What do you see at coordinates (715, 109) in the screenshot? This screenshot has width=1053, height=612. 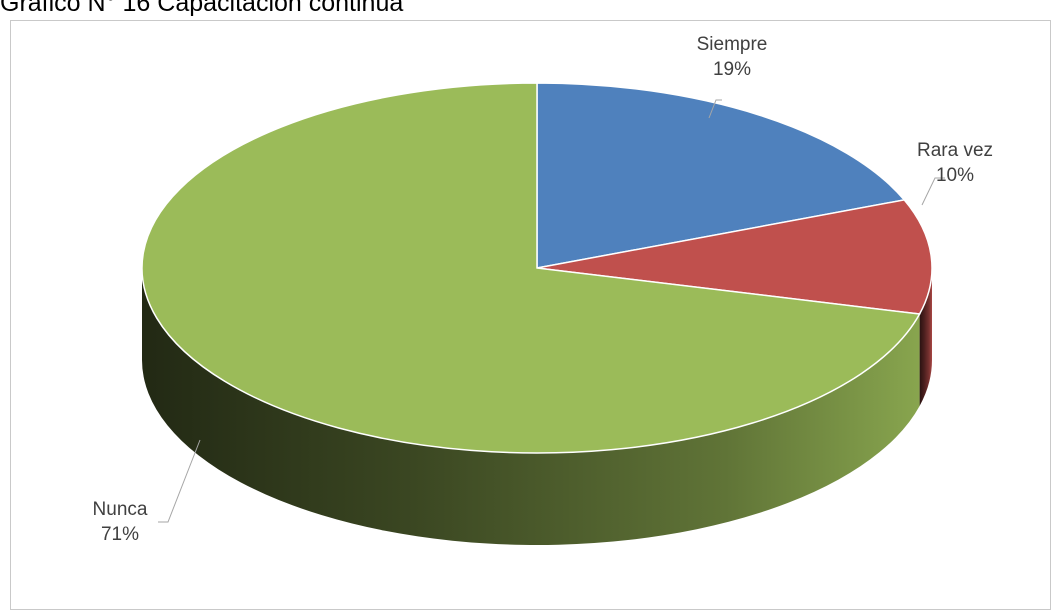 I see `leader-line-siempre` at bounding box center [715, 109].